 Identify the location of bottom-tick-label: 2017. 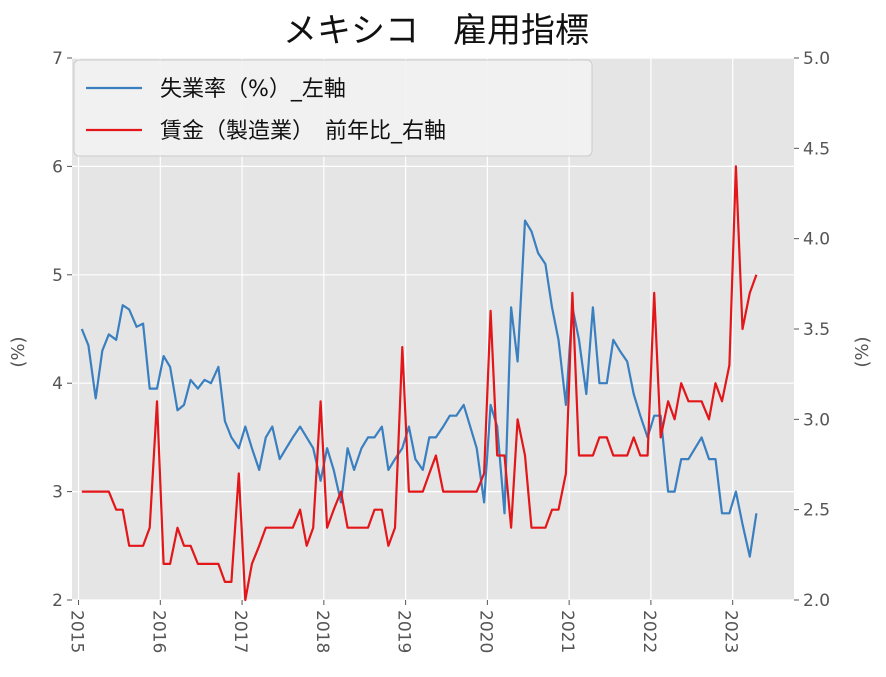
(240, 631).